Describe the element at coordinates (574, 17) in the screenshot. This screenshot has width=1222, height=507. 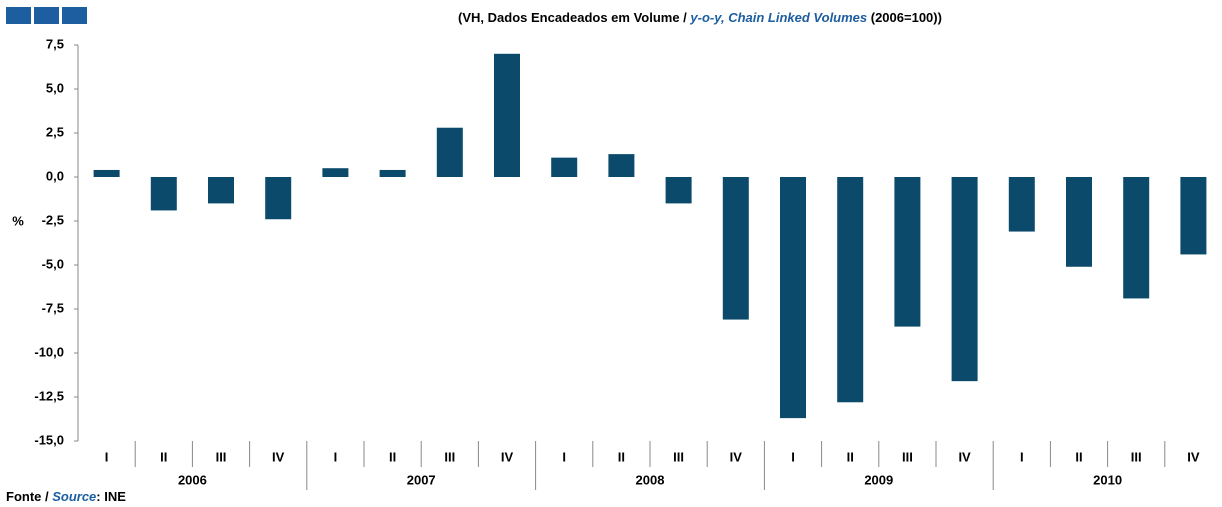
I see `title-part: (VH, Dados Encadeados em Volume /` at that location.